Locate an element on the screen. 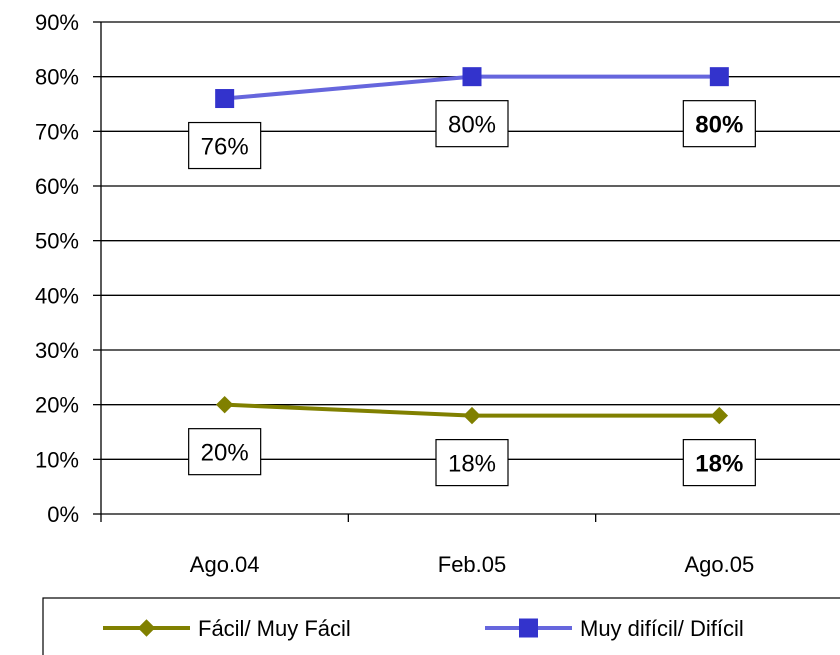  y-tick-label: 30% is located at coordinates (57, 350).